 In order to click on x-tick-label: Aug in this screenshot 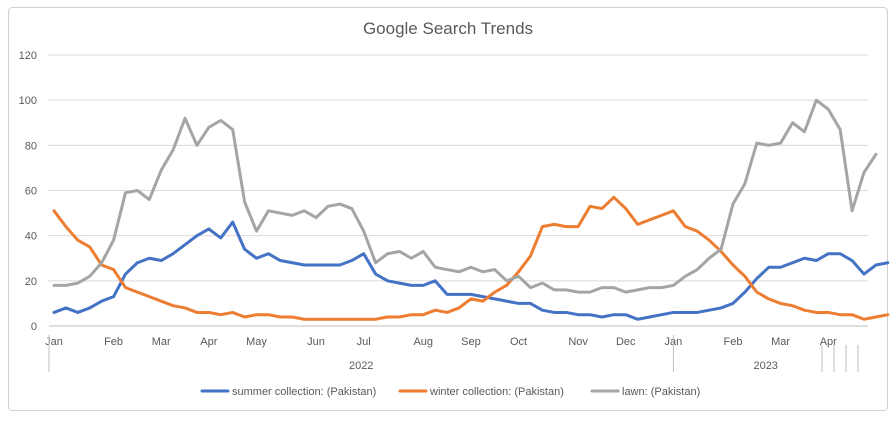, I will do `click(423, 342)`.